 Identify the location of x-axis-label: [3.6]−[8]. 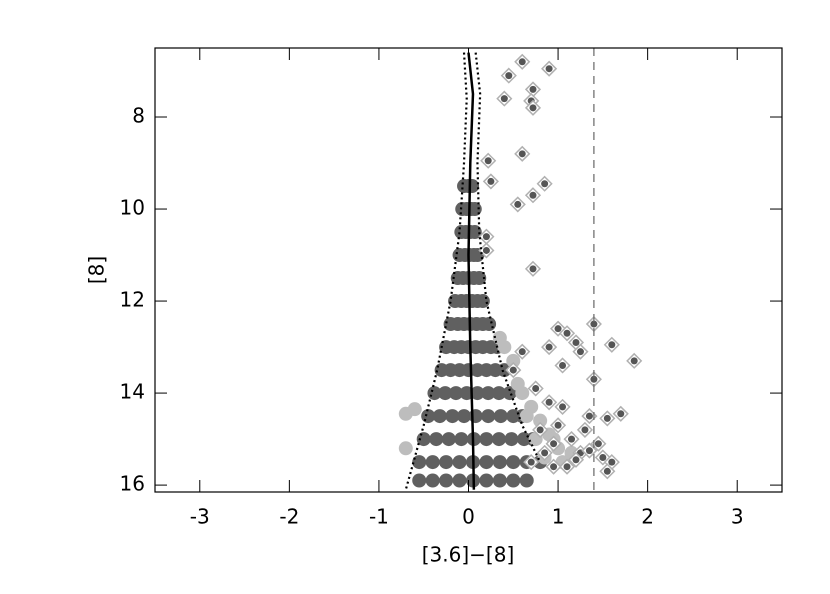
(468, 555).